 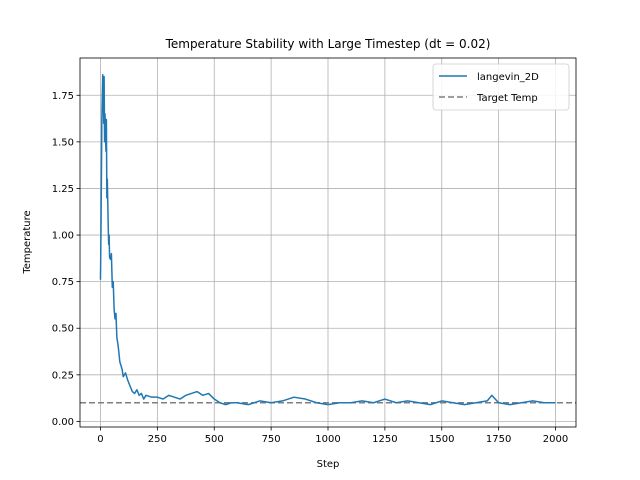 I want to click on x-tick-label: 0, so click(x=100, y=439).